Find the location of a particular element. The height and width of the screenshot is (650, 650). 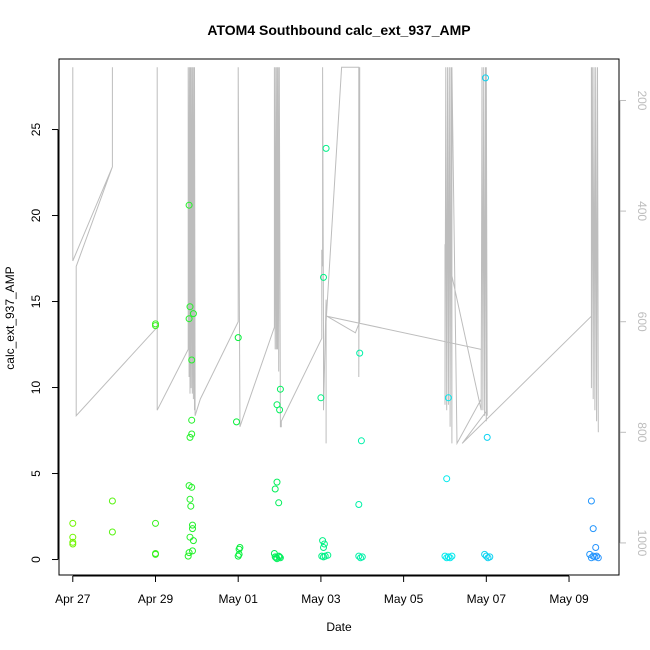

right-tick-label: 1000 is located at coordinates (642, 543).